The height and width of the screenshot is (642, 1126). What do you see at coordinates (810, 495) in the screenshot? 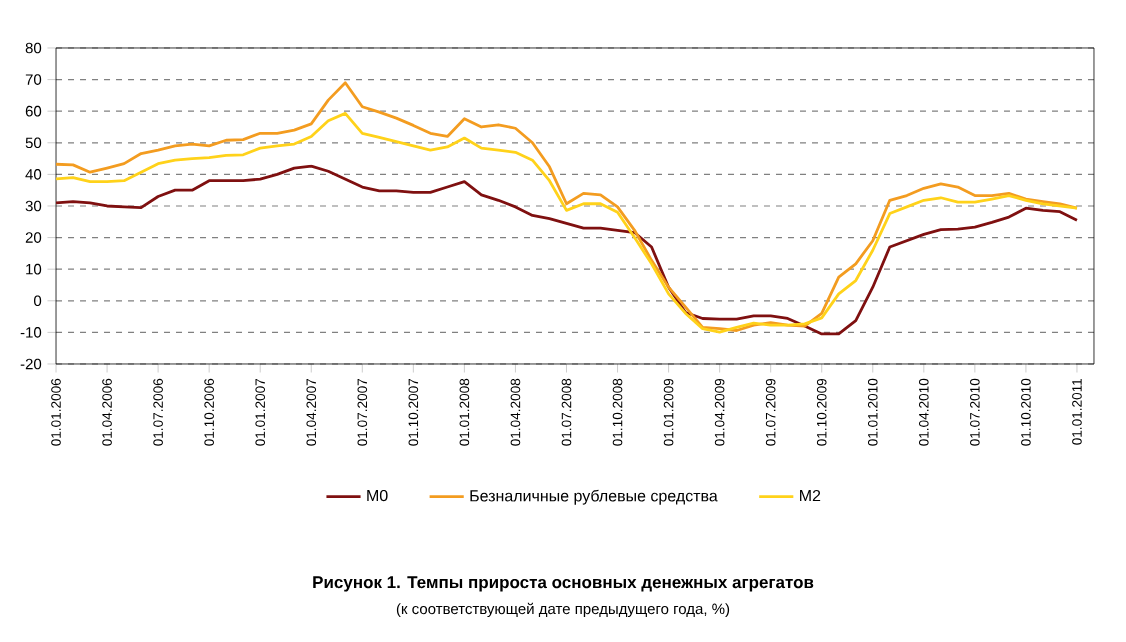
I see `legend-label: М2` at bounding box center [810, 495].